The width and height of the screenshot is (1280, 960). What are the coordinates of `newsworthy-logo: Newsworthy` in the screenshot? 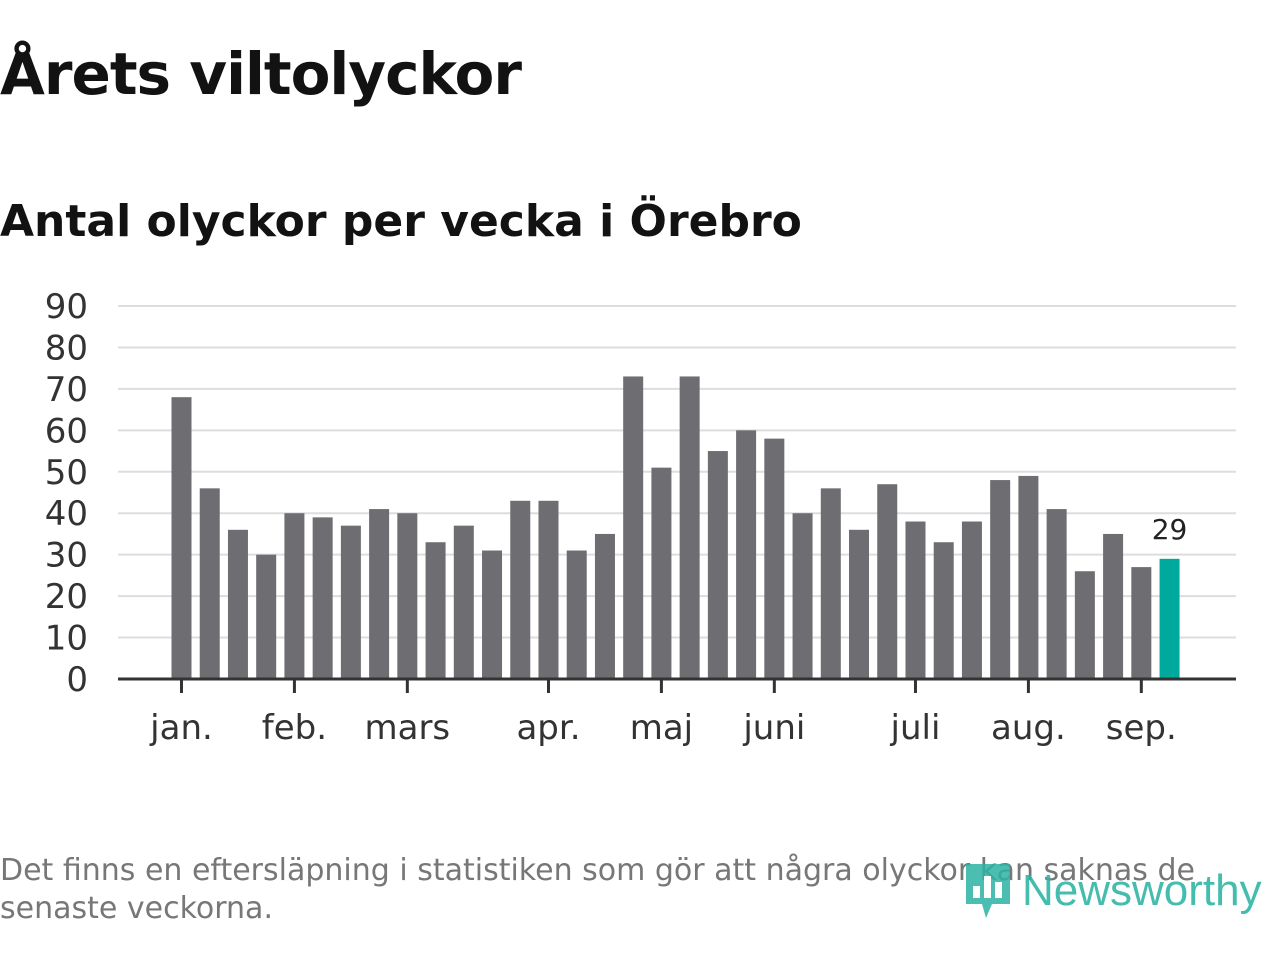 It's located at (1112, 891).